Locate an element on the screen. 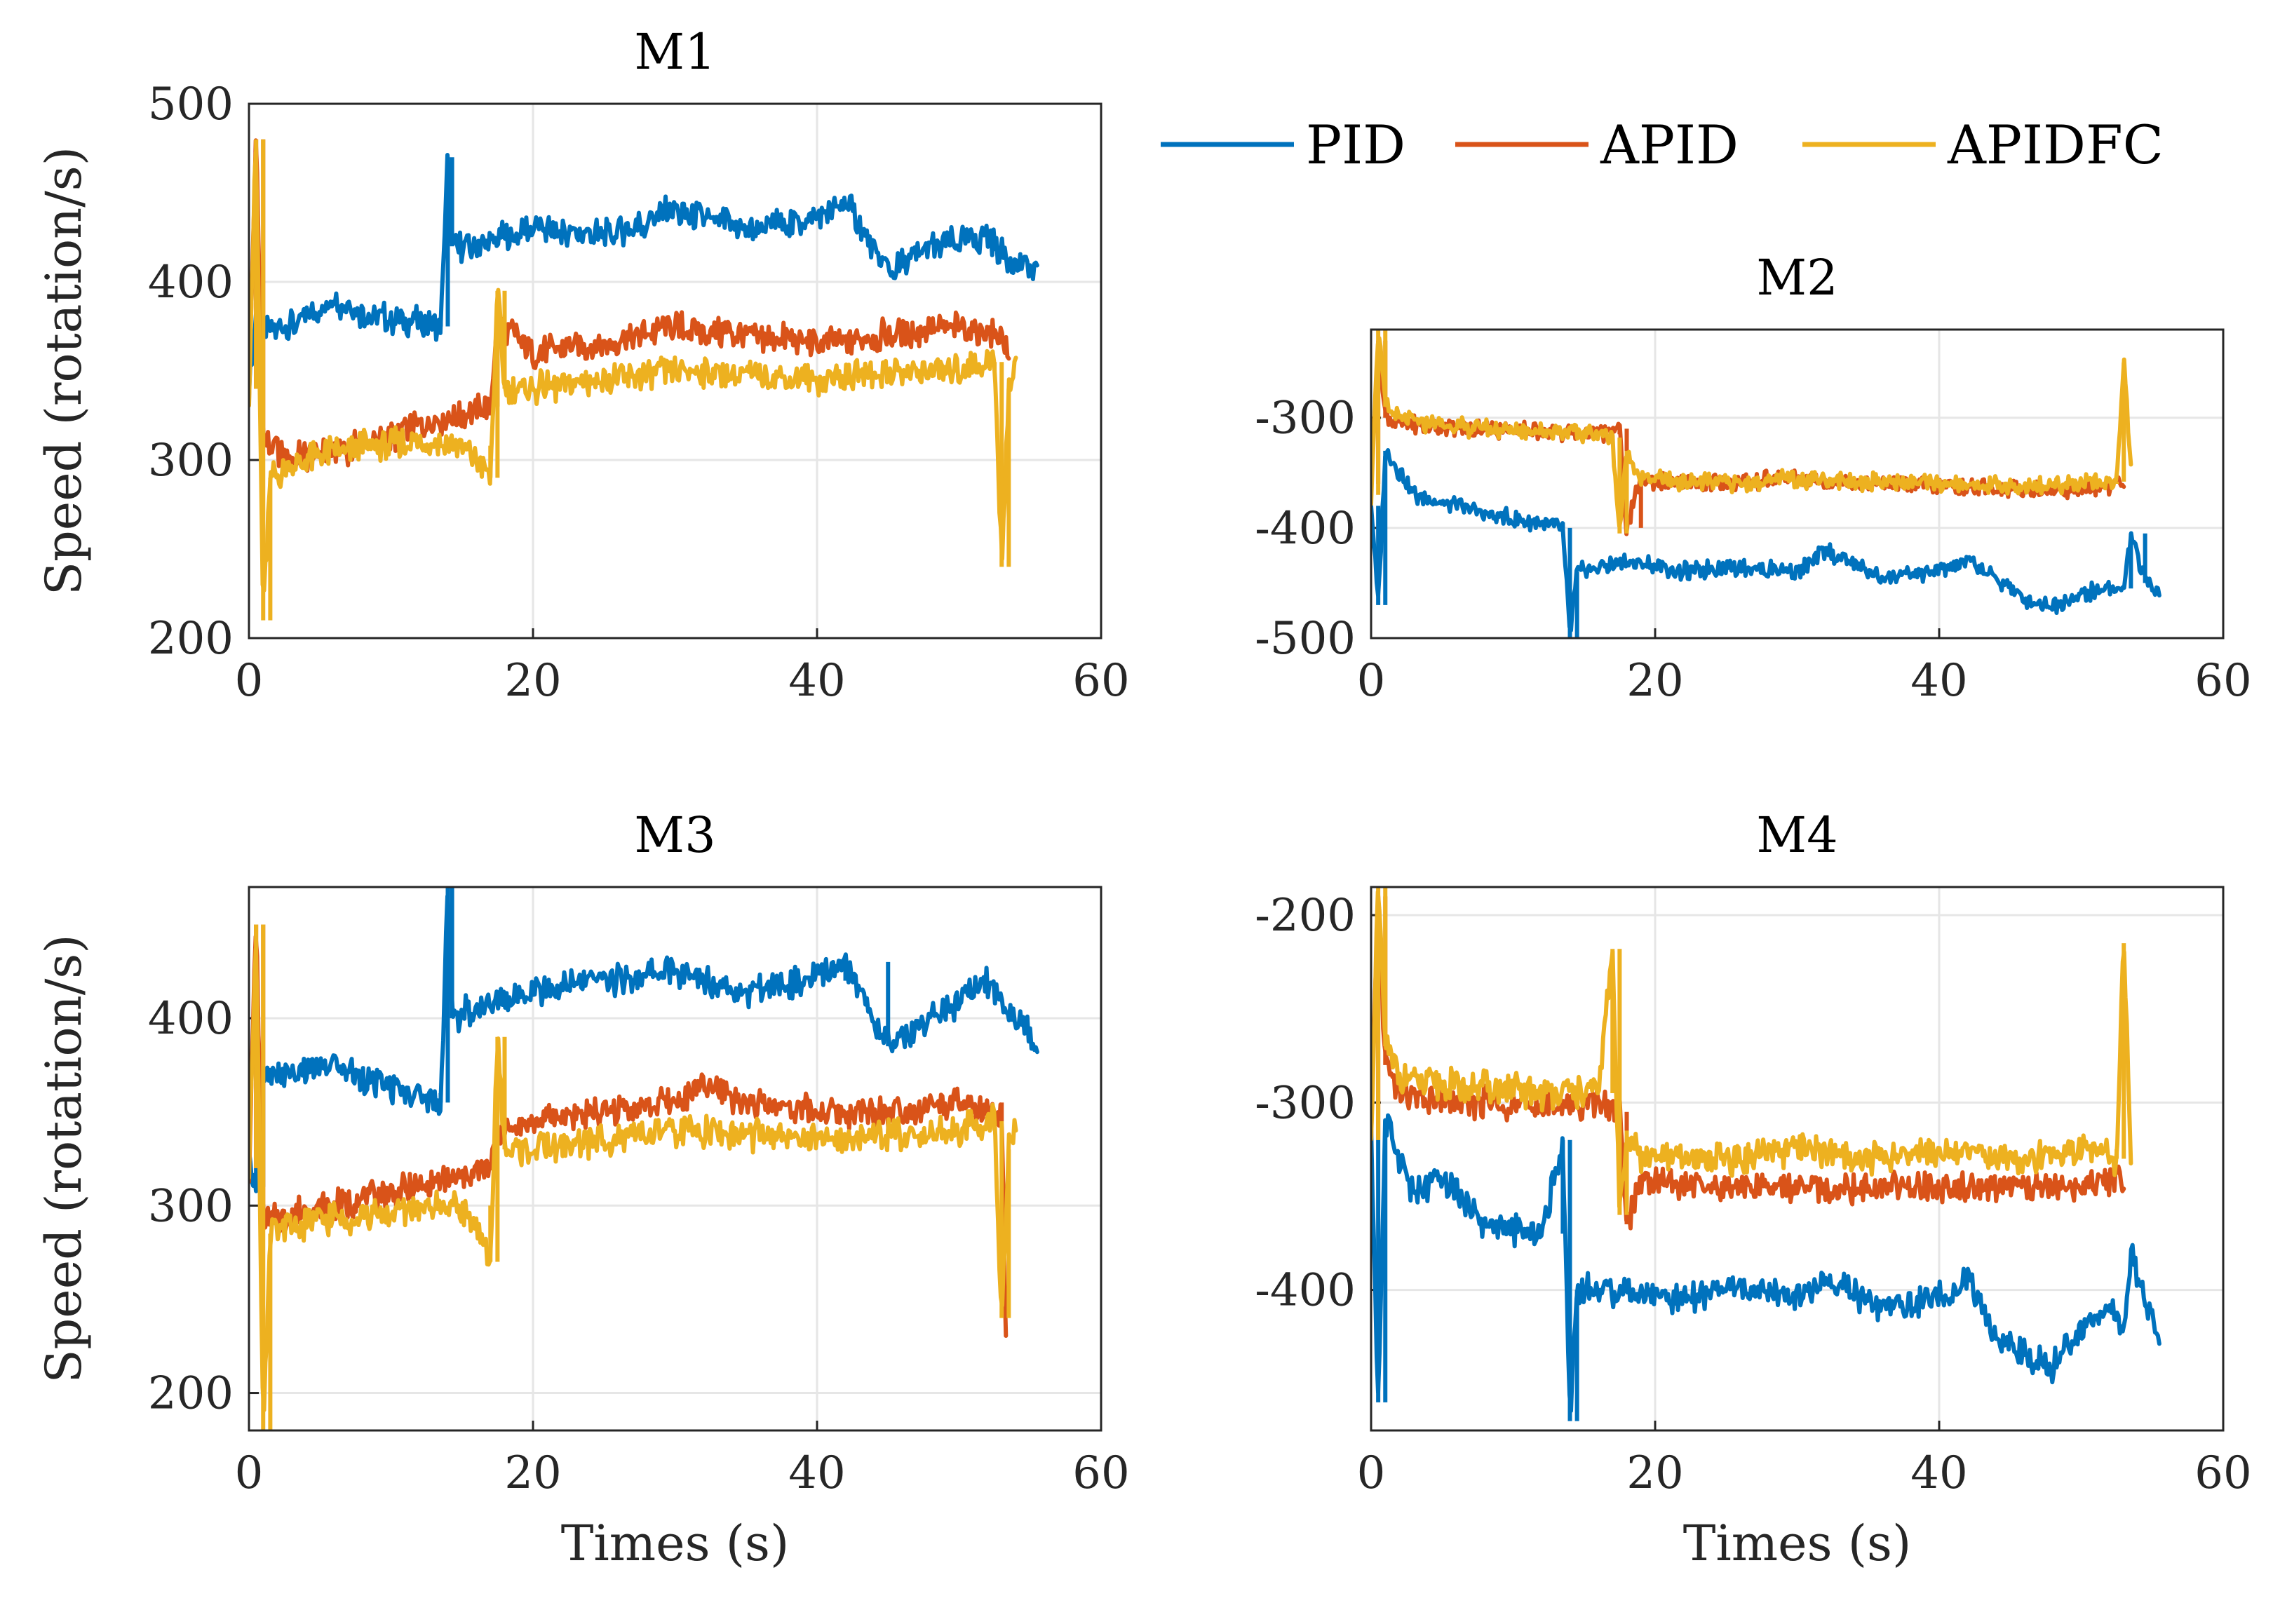  legend-label-apidfc: APIDFC is located at coordinates (2055, 145).